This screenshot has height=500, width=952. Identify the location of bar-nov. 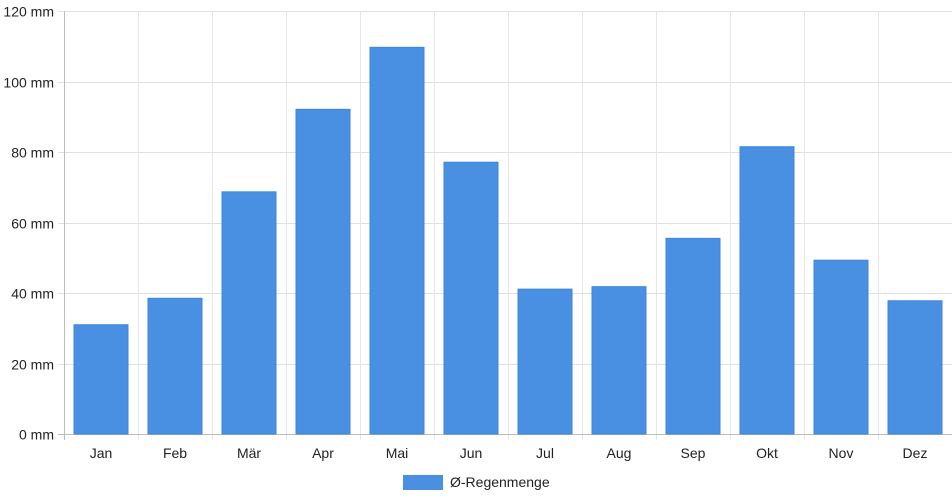
(841, 347).